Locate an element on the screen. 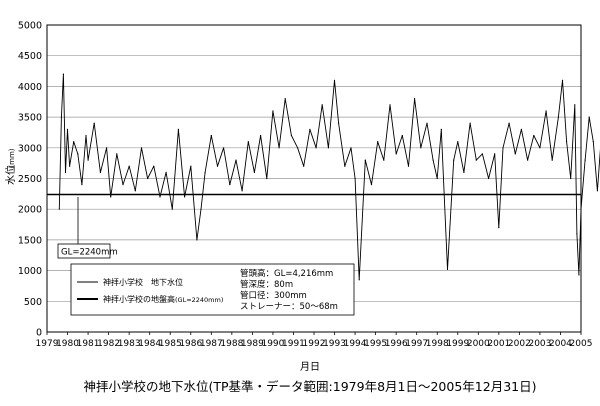 The width and height of the screenshot is (600, 406). y-axis-unit: (mm) is located at coordinates (12, 157).